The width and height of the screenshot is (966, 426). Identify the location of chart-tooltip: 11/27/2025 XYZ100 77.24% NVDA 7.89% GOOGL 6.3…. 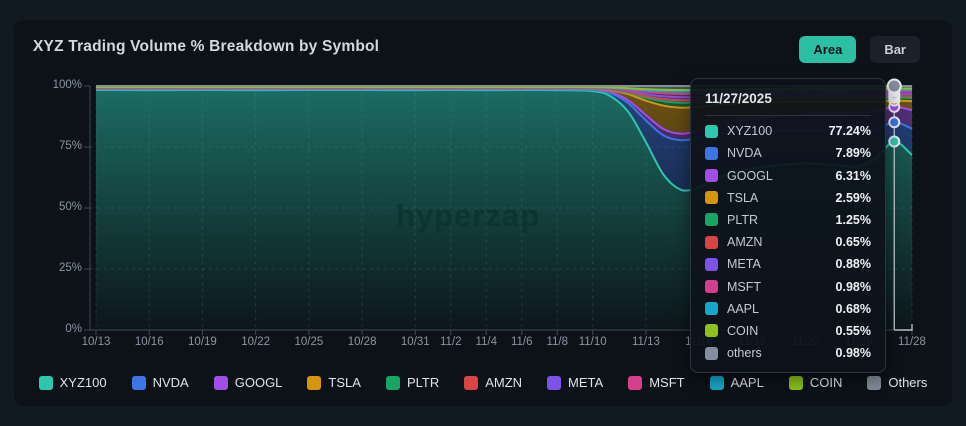
(788, 226).